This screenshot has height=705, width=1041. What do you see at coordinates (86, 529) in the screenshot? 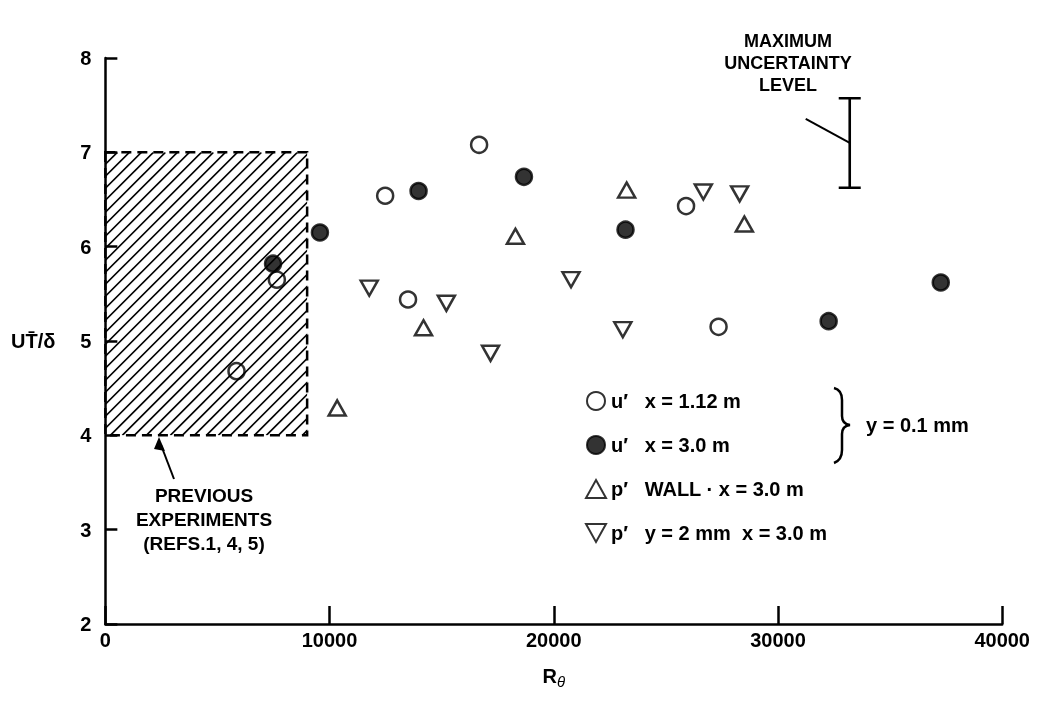
I see `y-tick-label: 3` at bounding box center [86, 529].